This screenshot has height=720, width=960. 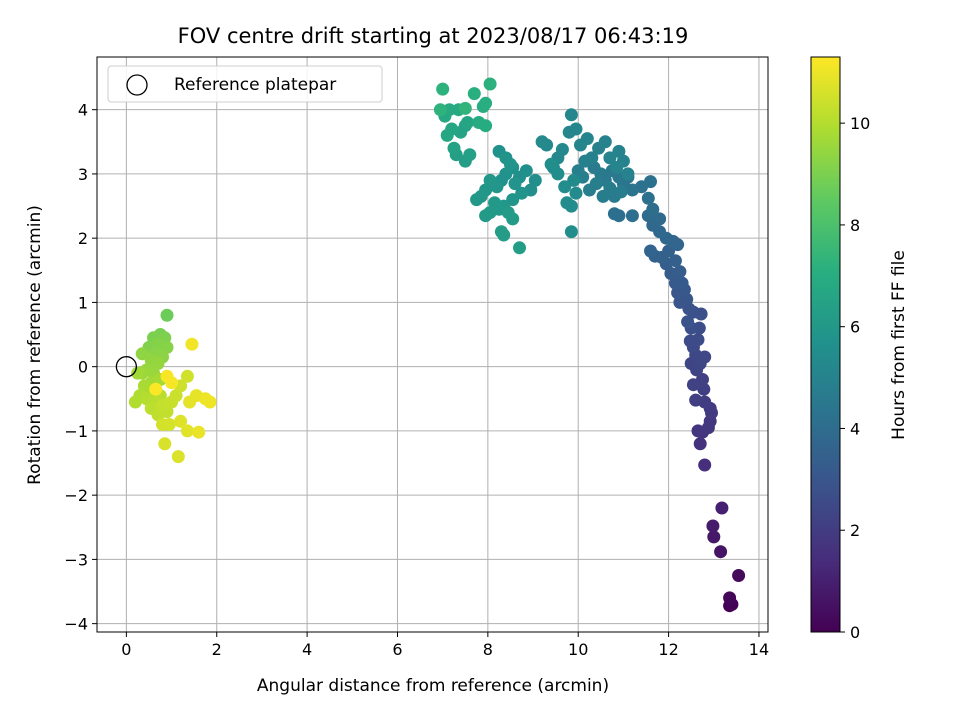 I want to click on colorbar-tick-label: 10, so click(x=860, y=123).